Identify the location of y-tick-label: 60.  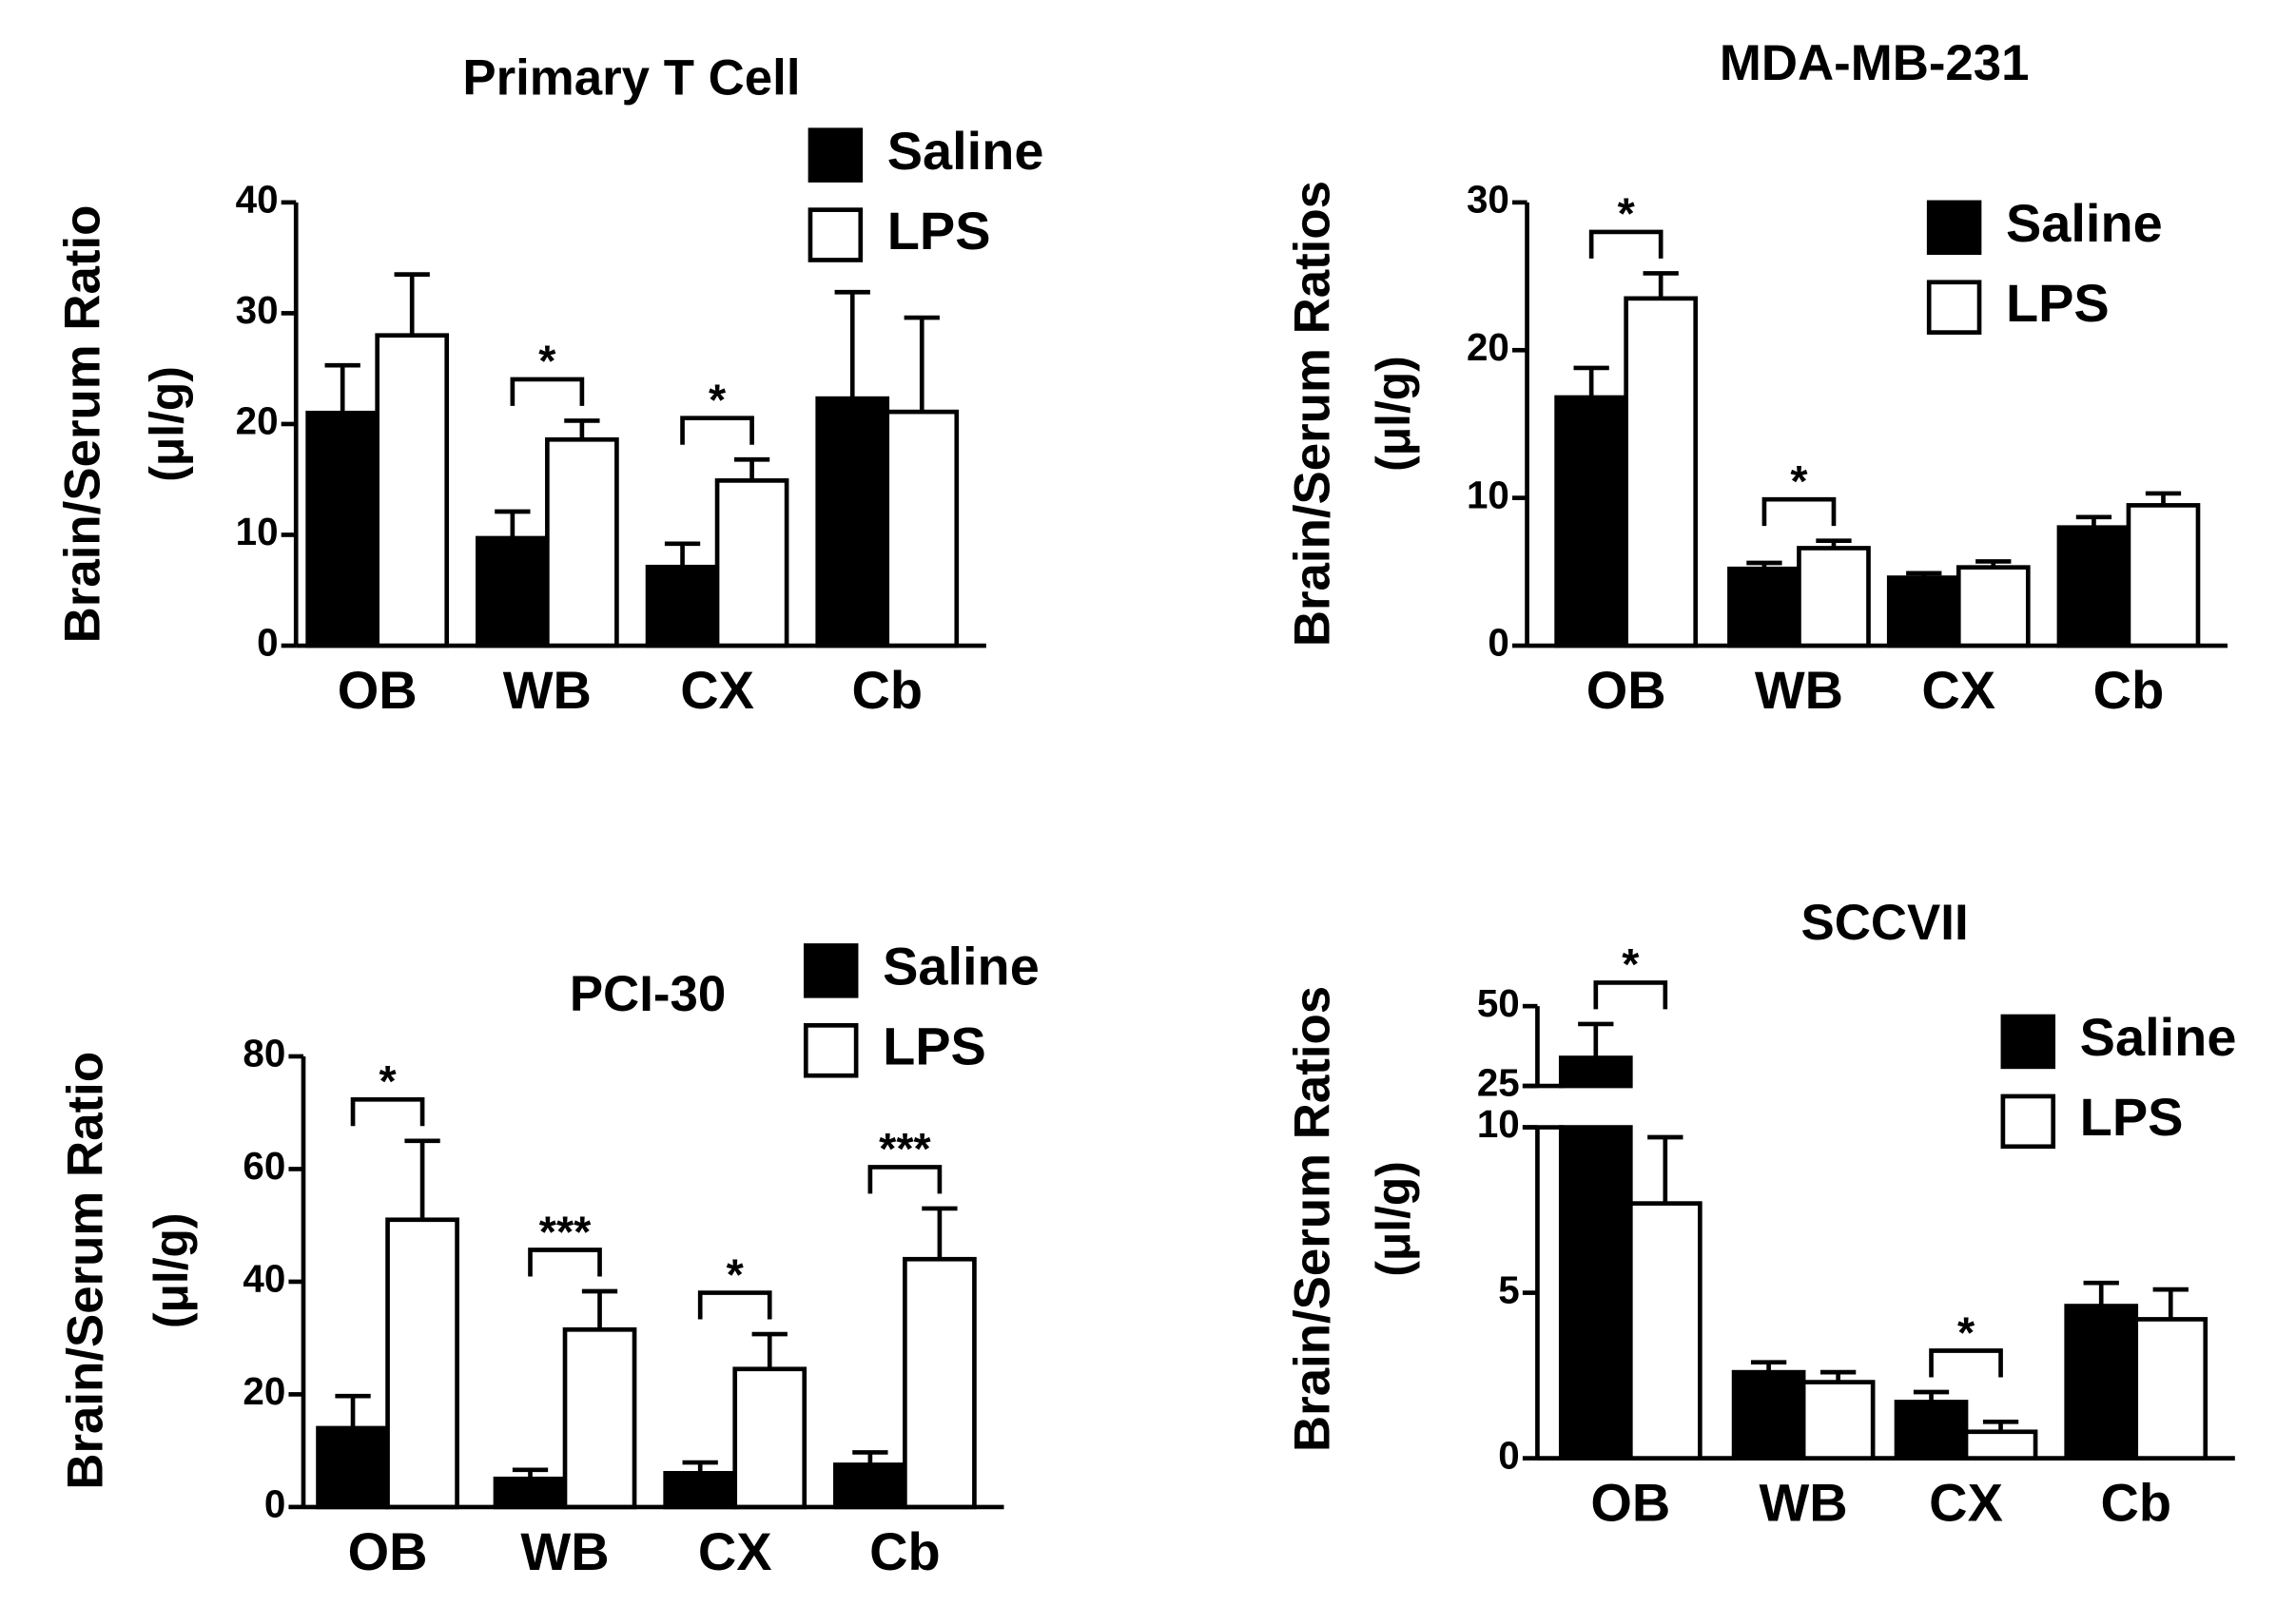
(264, 1166).